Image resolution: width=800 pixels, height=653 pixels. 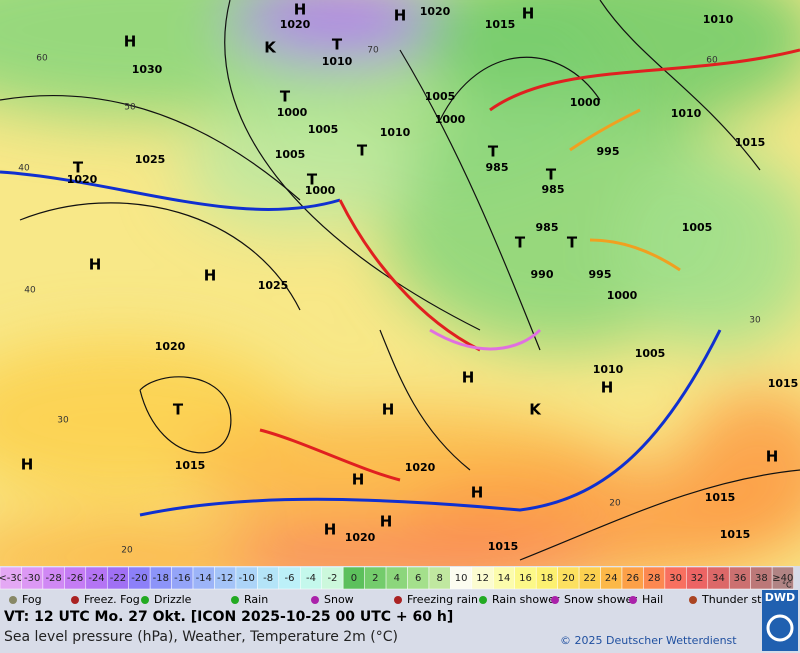 What do you see at coordinates (718, 578) in the screenshot?
I see `scale-label: 34` at bounding box center [718, 578].